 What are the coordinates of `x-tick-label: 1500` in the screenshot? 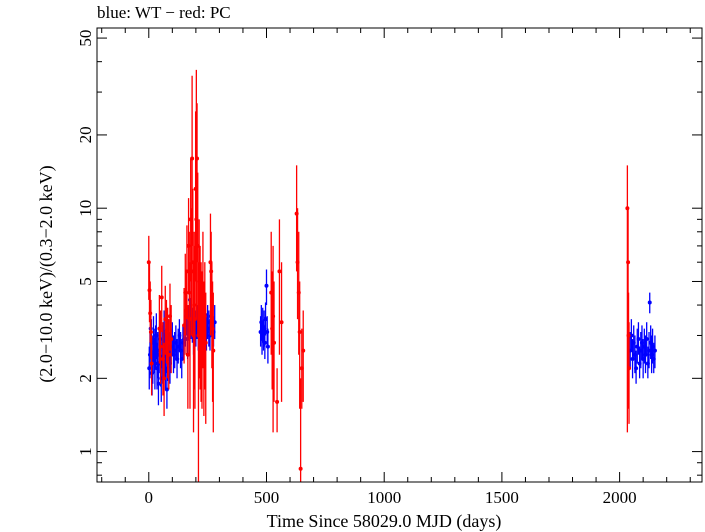 It's located at (502, 497).